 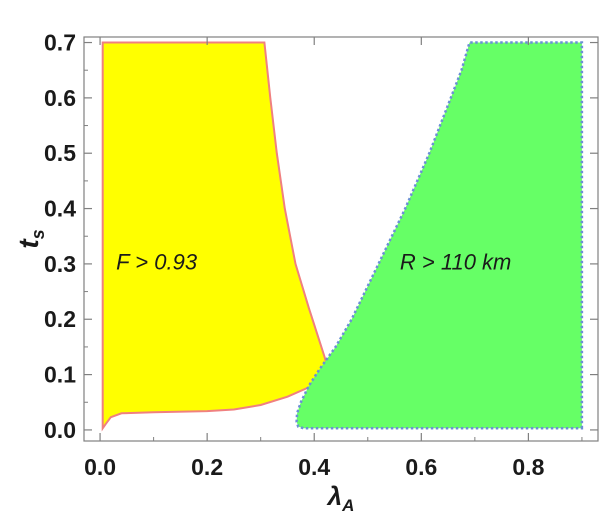 I want to click on region-annotation: R > 110 km, so click(x=455, y=261).